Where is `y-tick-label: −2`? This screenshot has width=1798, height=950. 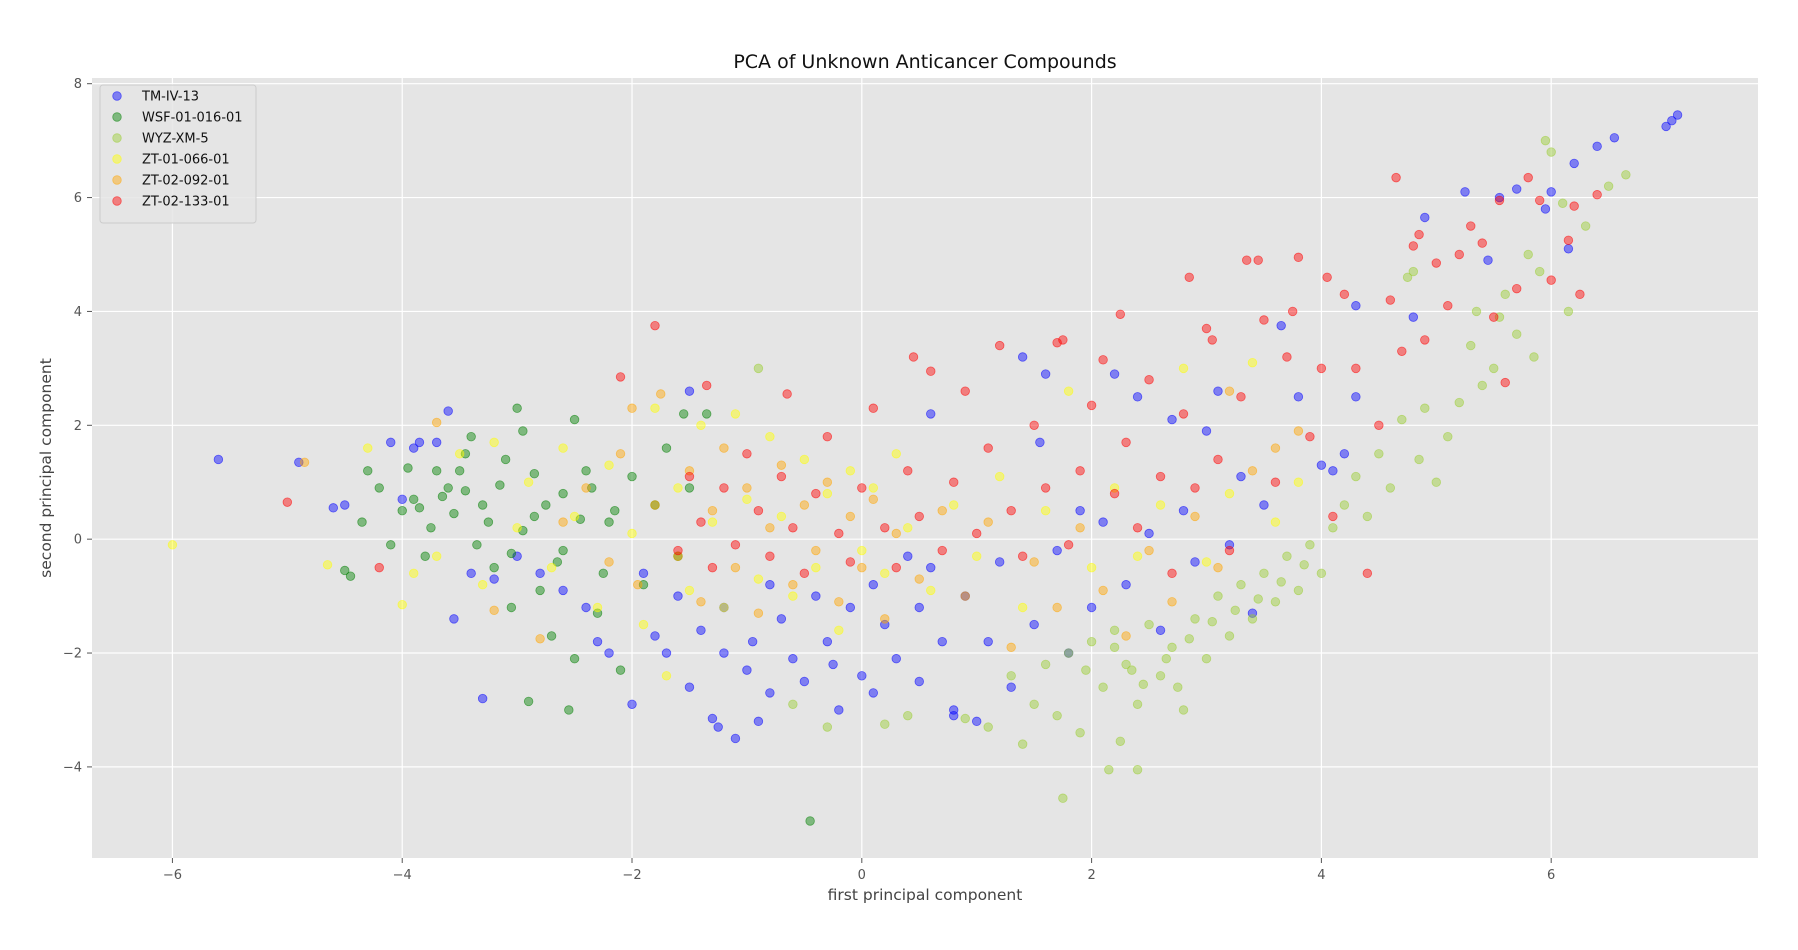 y-tick-label: −2 is located at coordinates (72, 654).